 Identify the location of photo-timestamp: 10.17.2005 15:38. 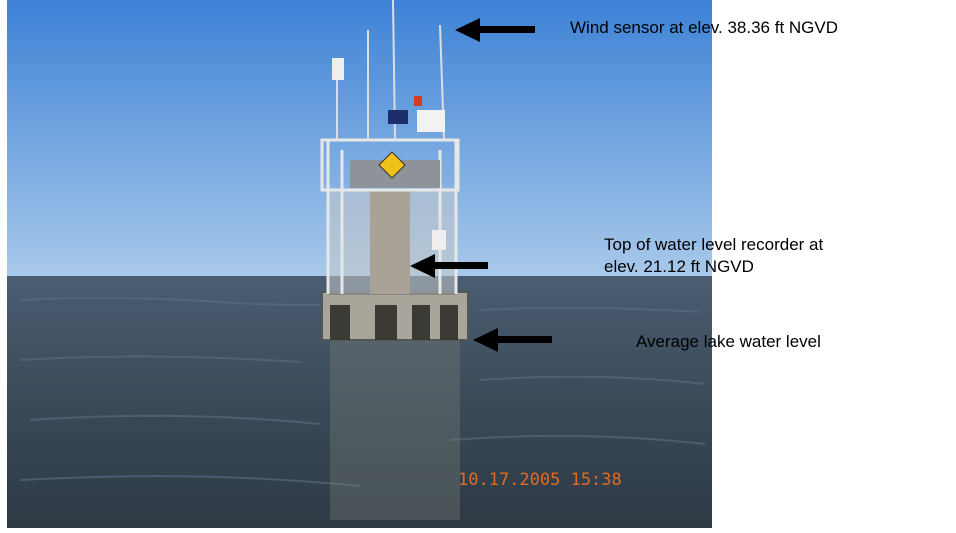
(540, 480).